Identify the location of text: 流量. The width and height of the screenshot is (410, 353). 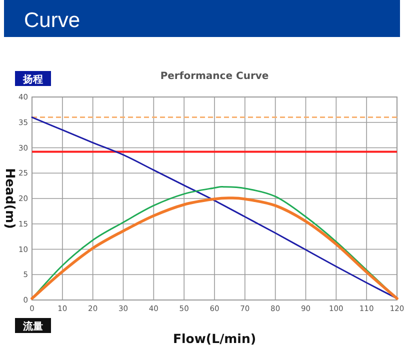
(32, 326).